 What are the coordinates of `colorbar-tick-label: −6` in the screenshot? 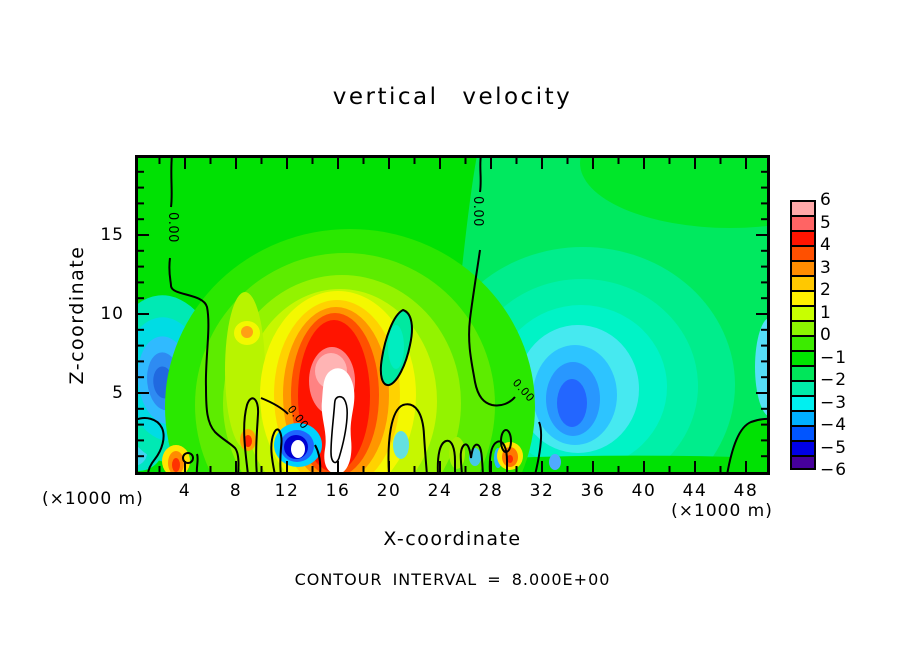 It's located at (834, 470).